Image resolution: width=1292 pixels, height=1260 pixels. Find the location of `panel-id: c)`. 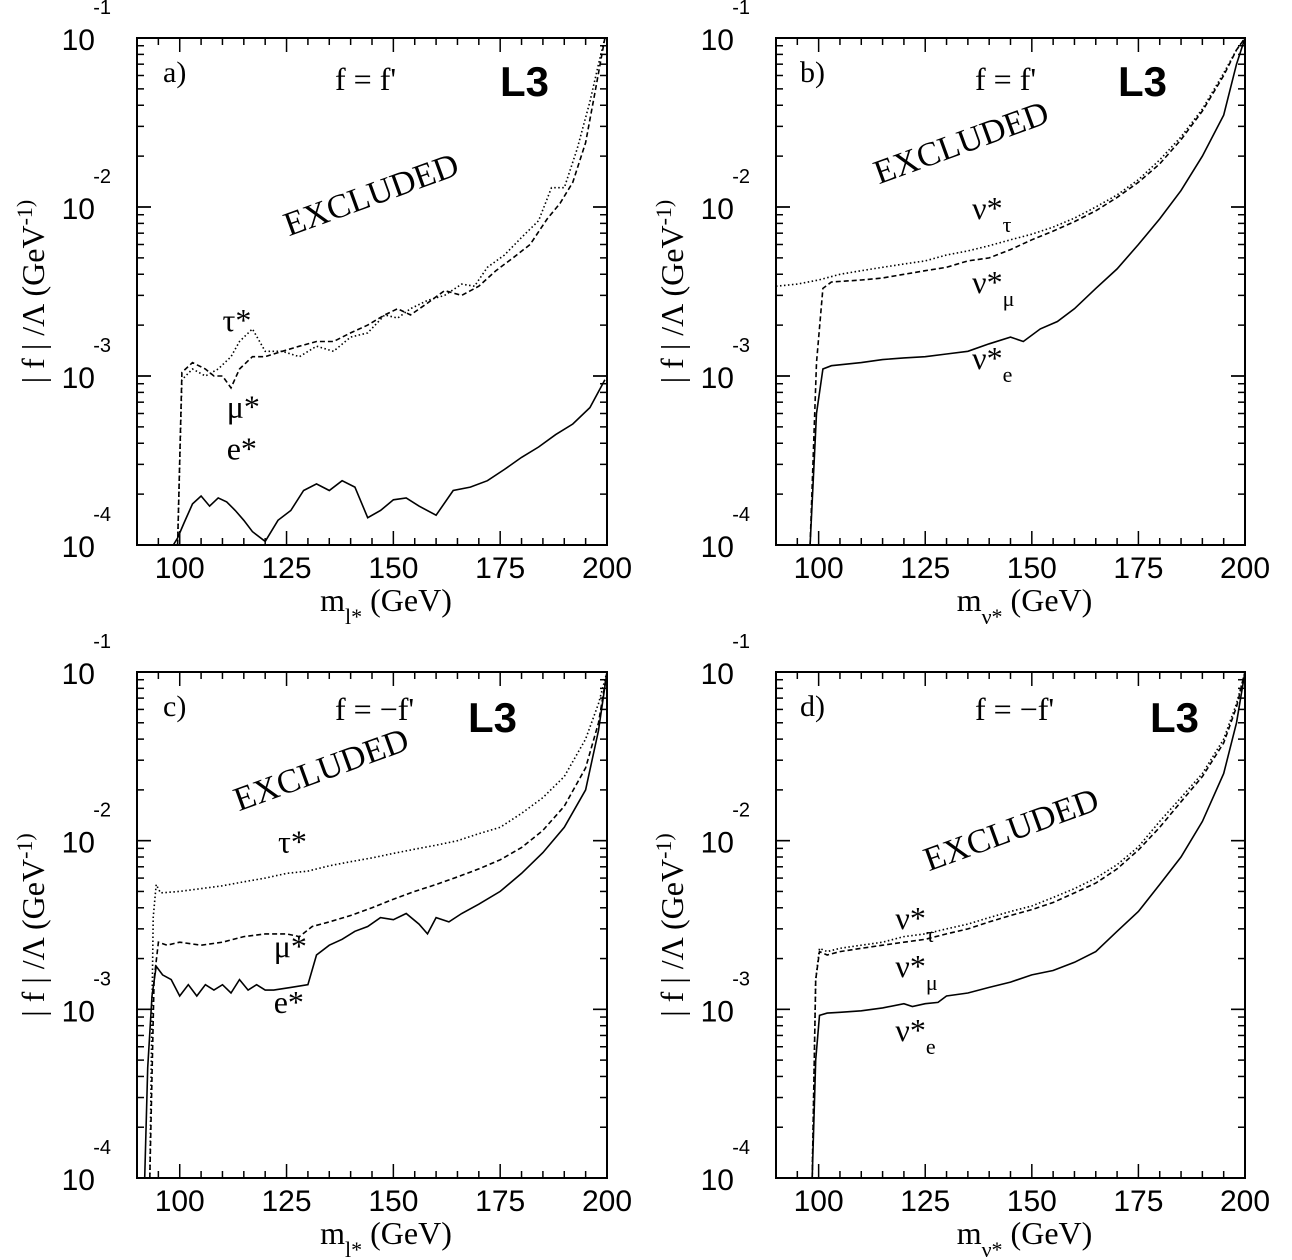

panel-id: c) is located at coordinates (174, 706).